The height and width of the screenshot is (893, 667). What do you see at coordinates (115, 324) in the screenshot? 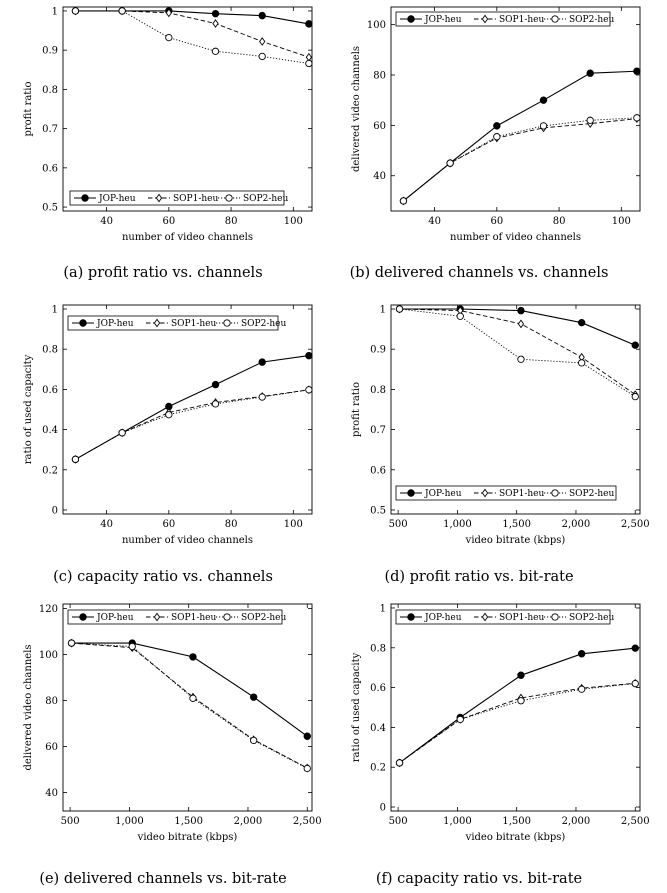
I see `legend-label: JOP-heu` at bounding box center [115, 324].